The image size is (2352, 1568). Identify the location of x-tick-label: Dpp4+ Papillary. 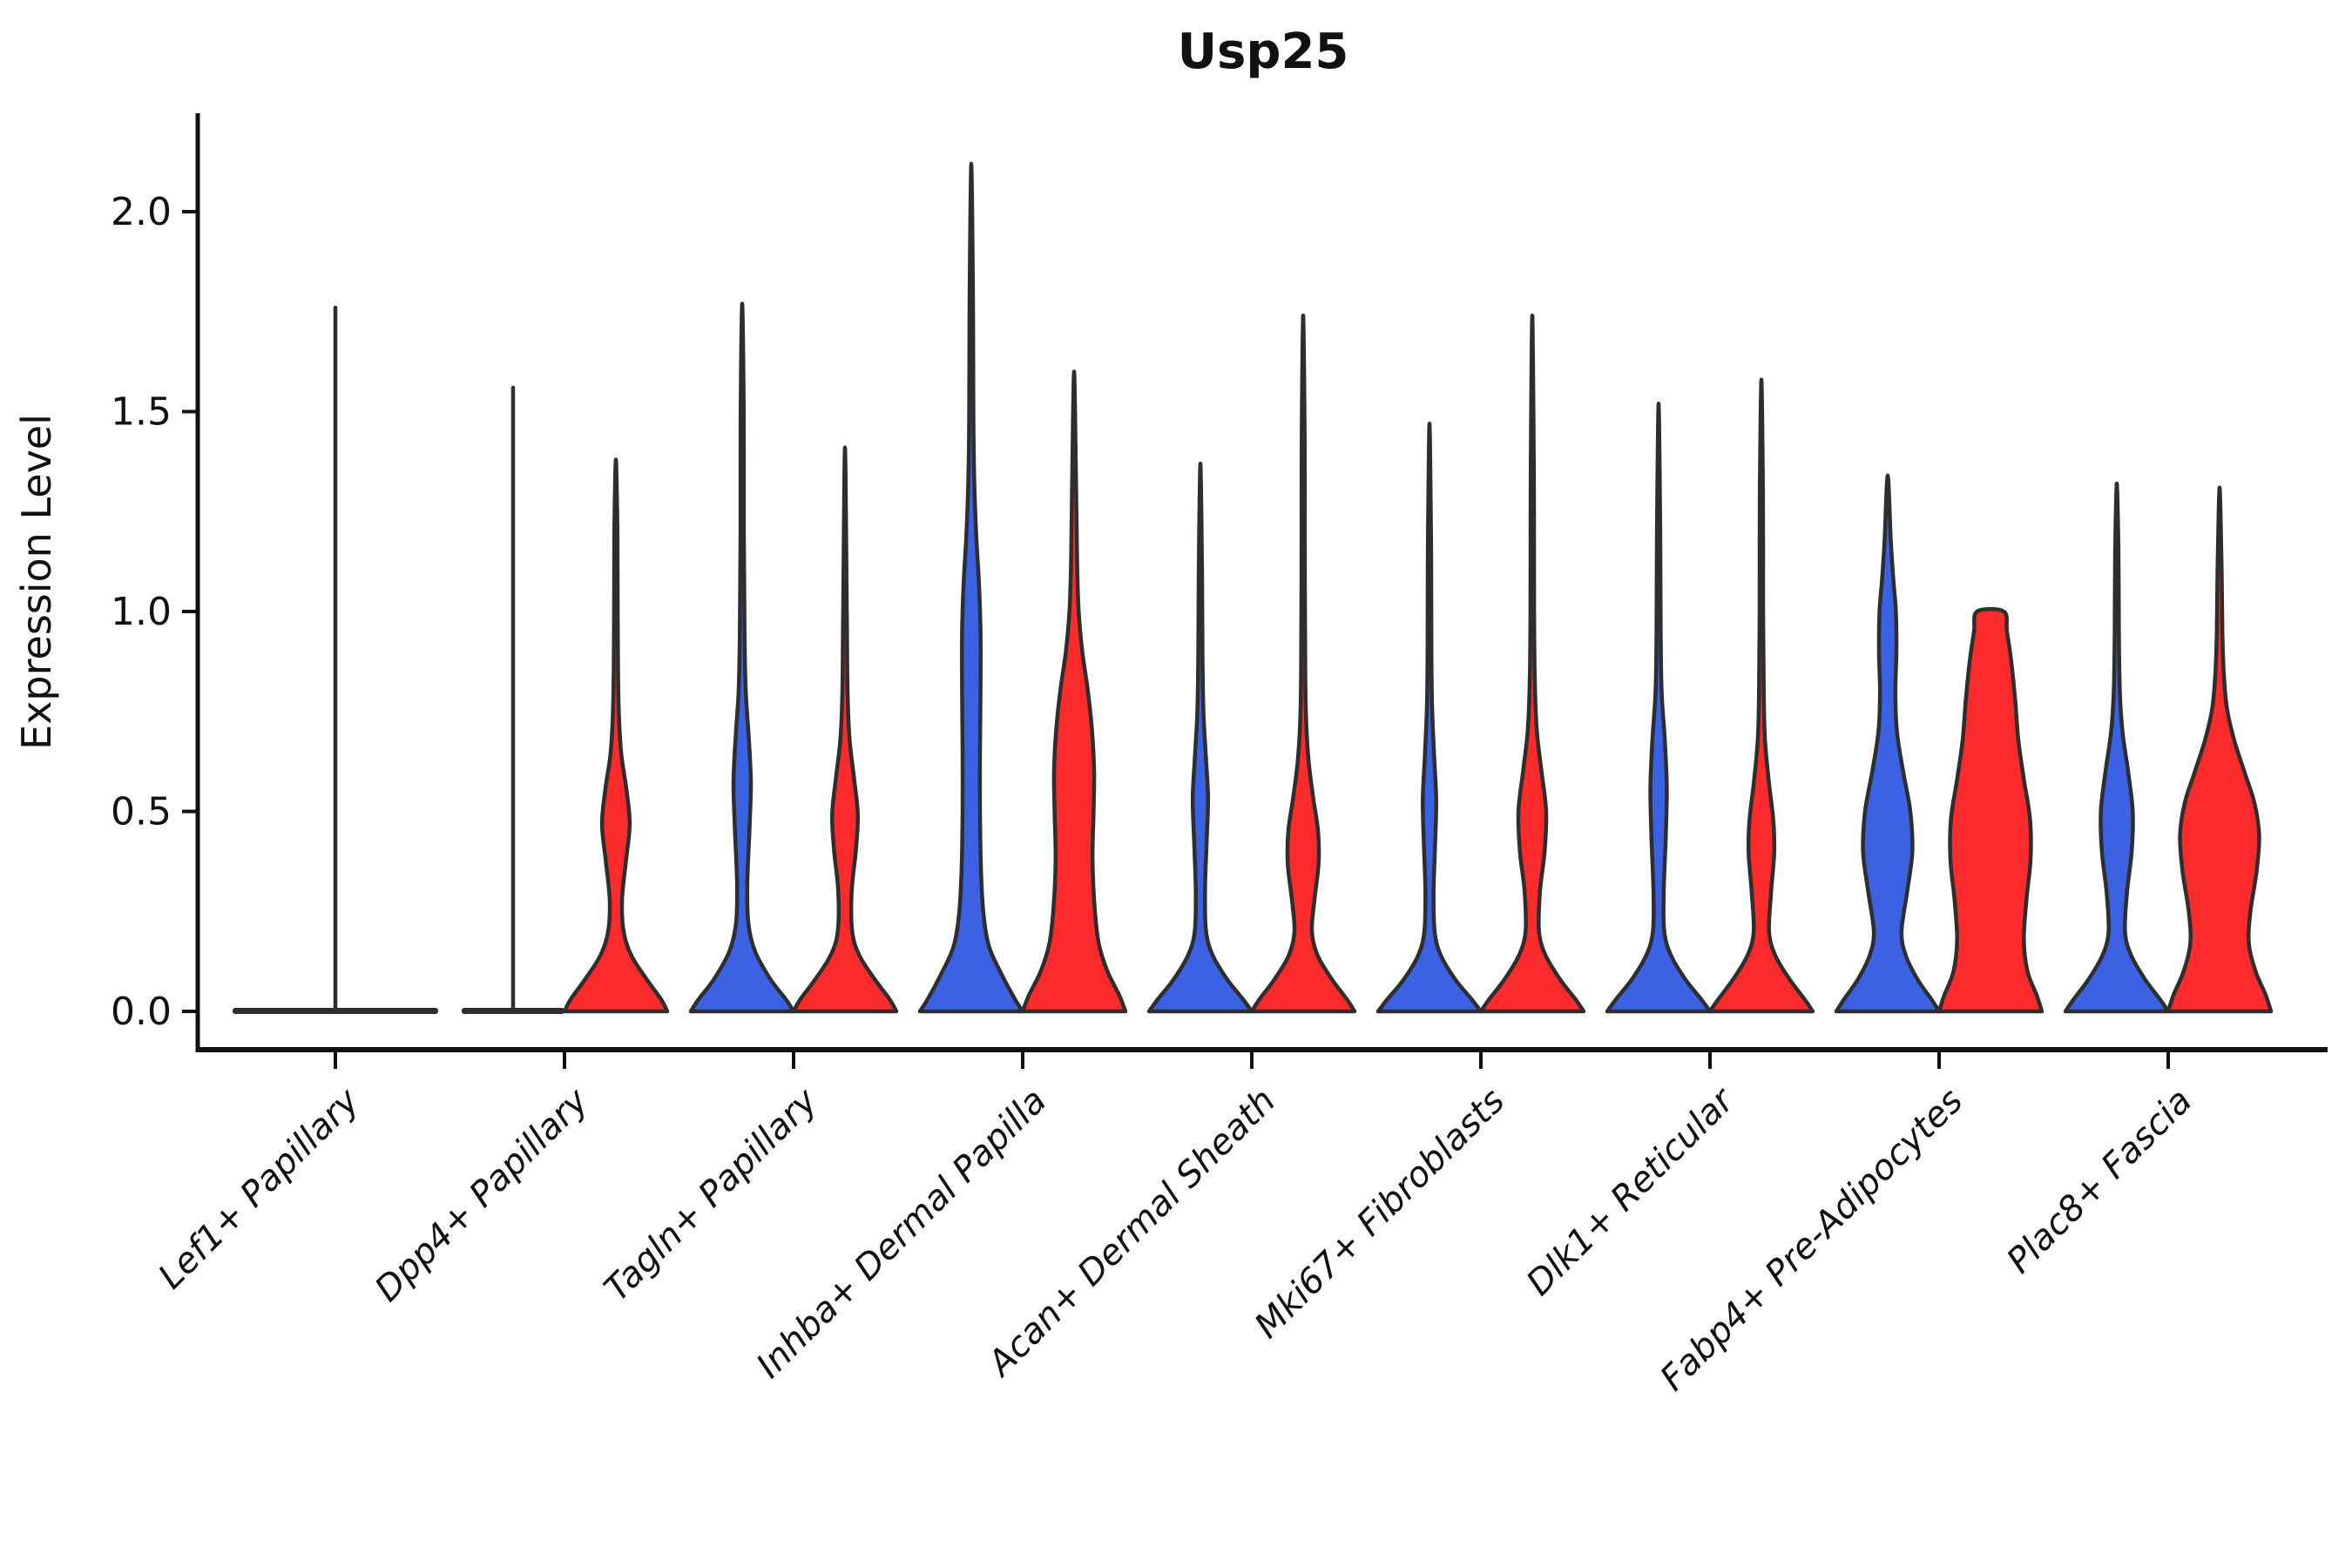
(482, 1194).